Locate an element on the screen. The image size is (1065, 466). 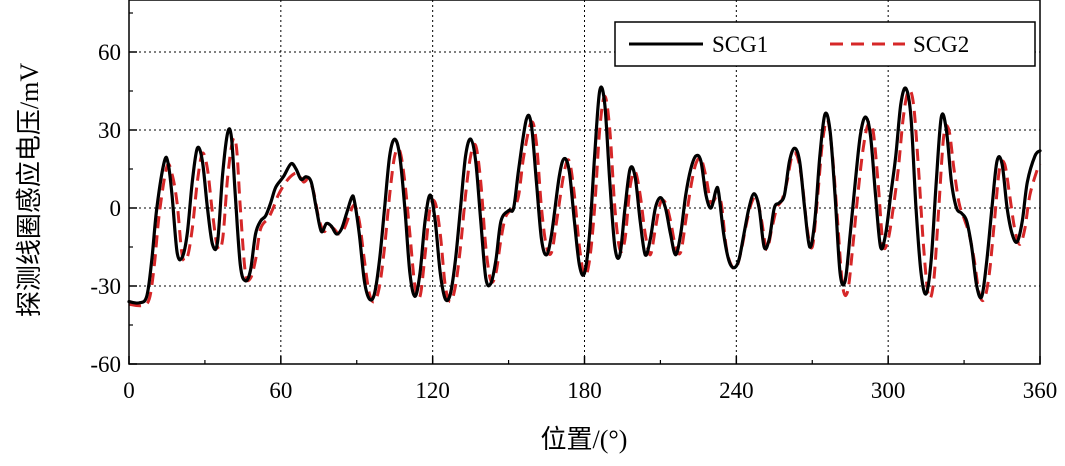
x-tick-label: 120 is located at coordinates (432, 390).